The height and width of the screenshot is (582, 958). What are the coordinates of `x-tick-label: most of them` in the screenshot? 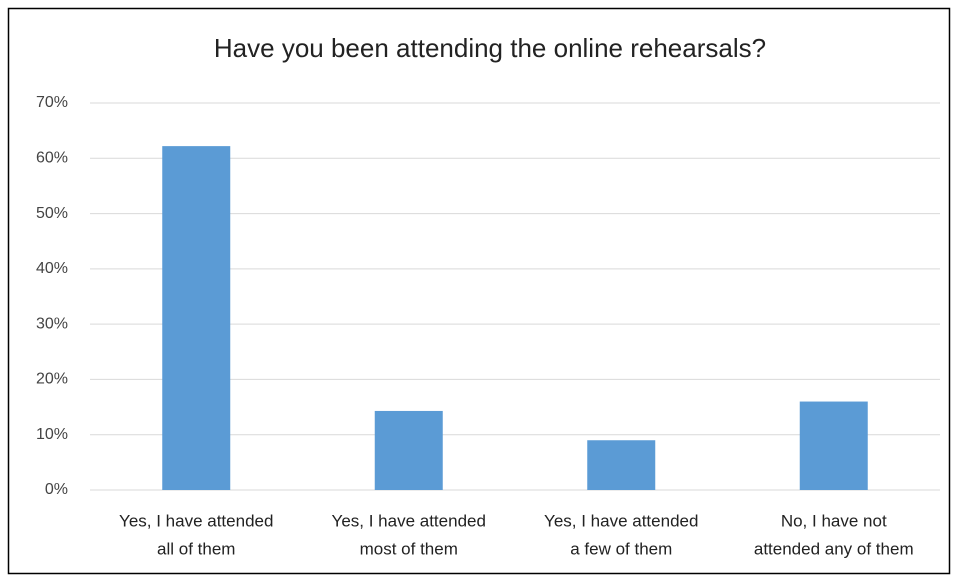 It's located at (409, 548).